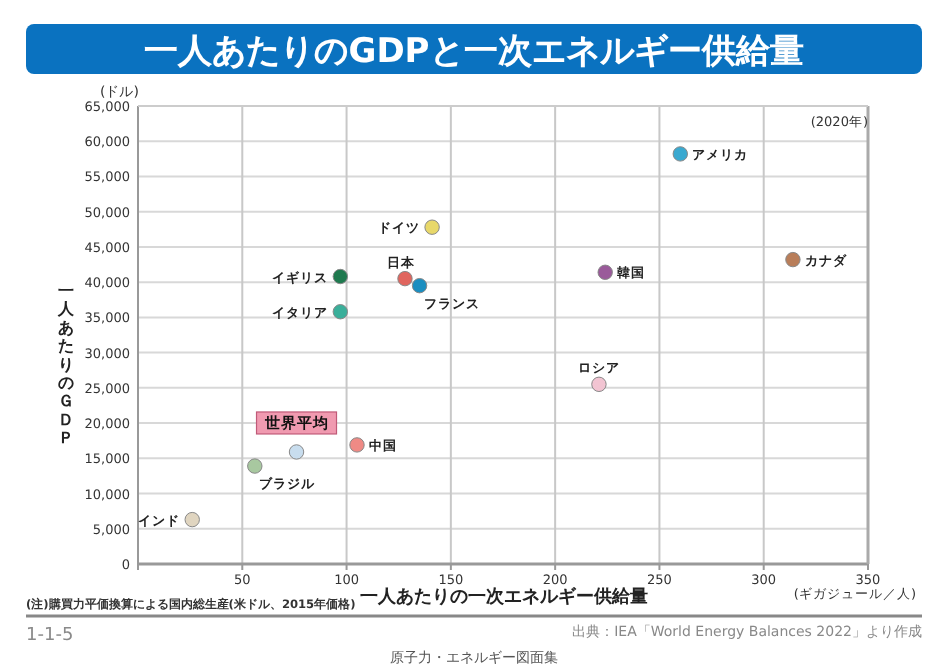  I want to click on text: 1-1-5, so click(50, 636).